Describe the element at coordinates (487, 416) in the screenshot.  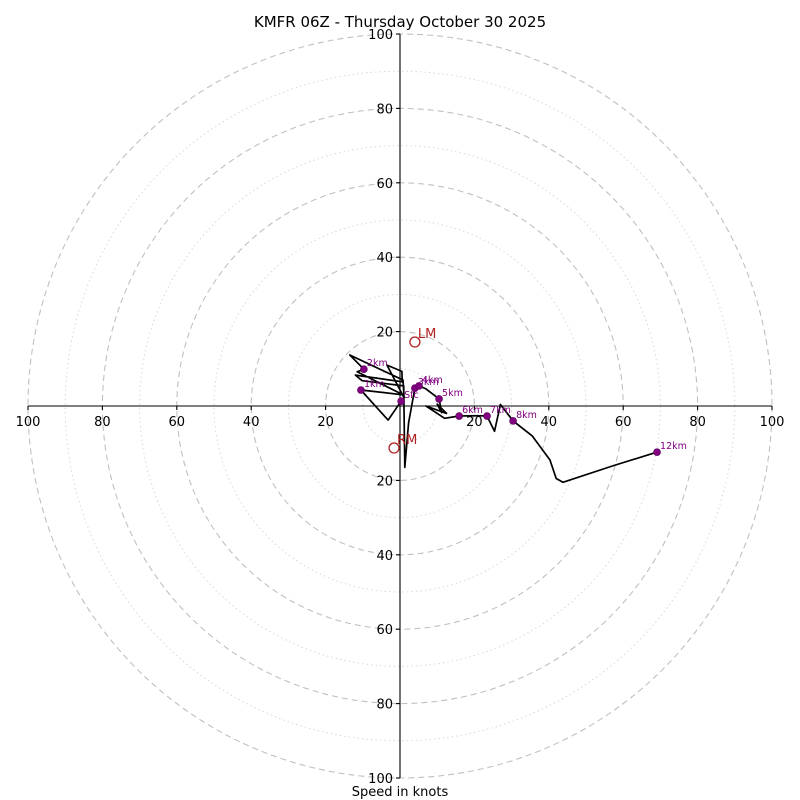
I see `height-marker-7km` at that location.